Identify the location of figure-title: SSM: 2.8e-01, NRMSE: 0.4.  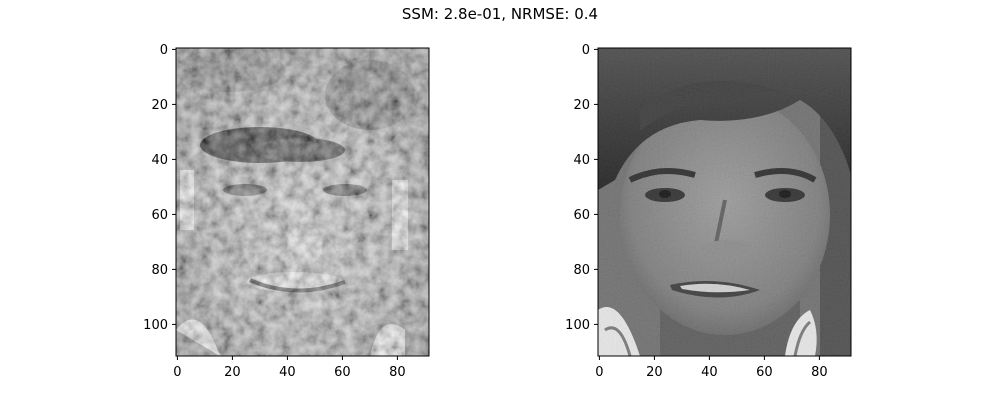
(500, 14).